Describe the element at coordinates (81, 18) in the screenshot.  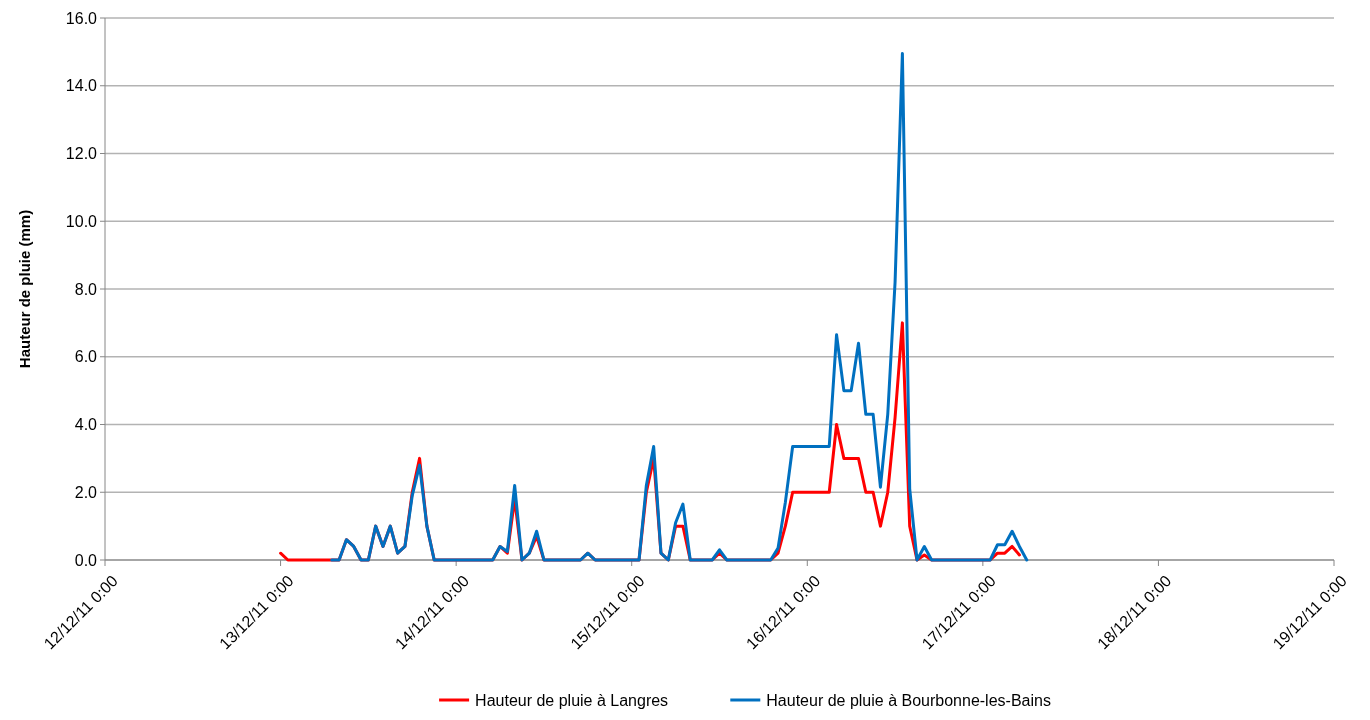
I see `y-tick-label: 16.0` at that location.